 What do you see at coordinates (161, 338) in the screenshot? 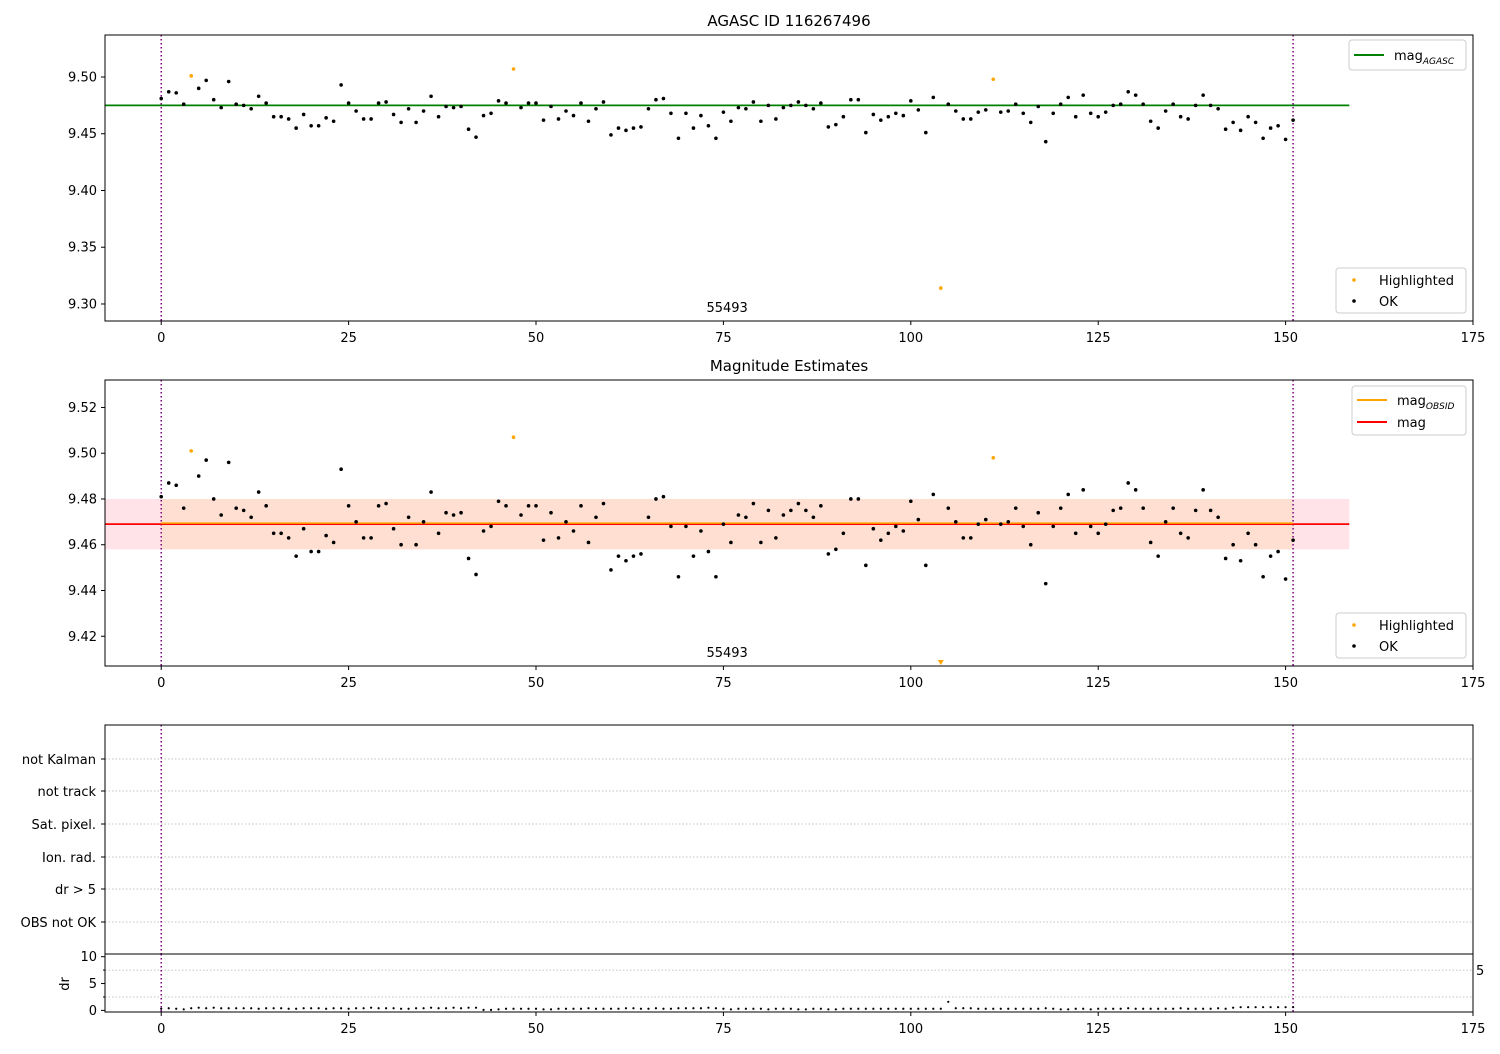
I see `x-tick-label: 0` at bounding box center [161, 338].